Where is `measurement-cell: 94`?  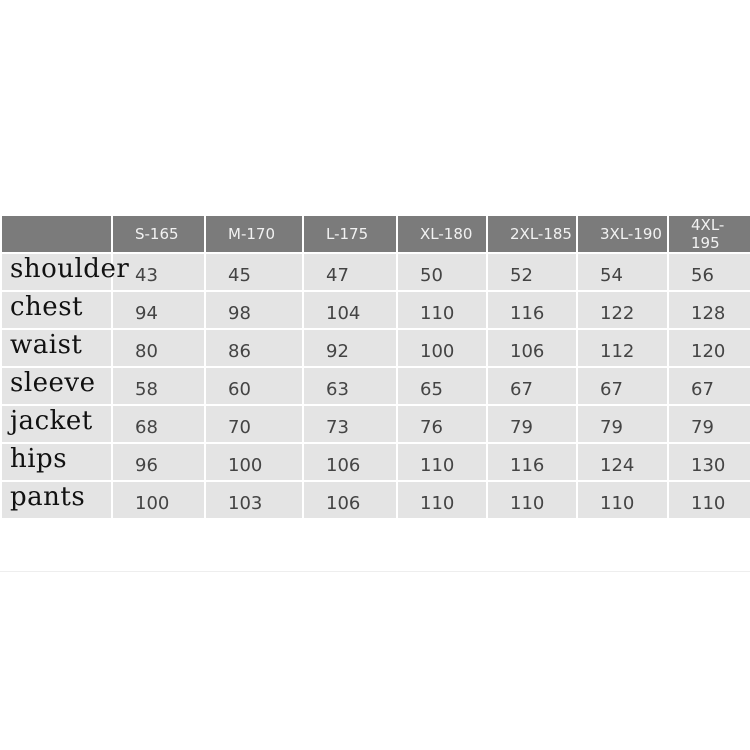
measurement-cell: 94 is located at coordinates (158, 310).